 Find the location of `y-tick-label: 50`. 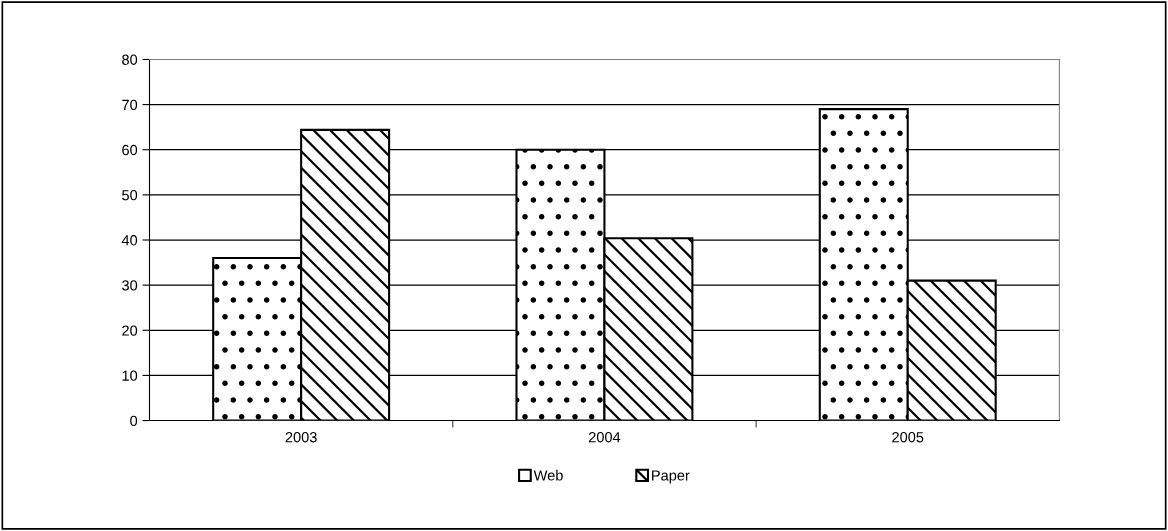

y-tick-label: 50 is located at coordinates (130, 195).